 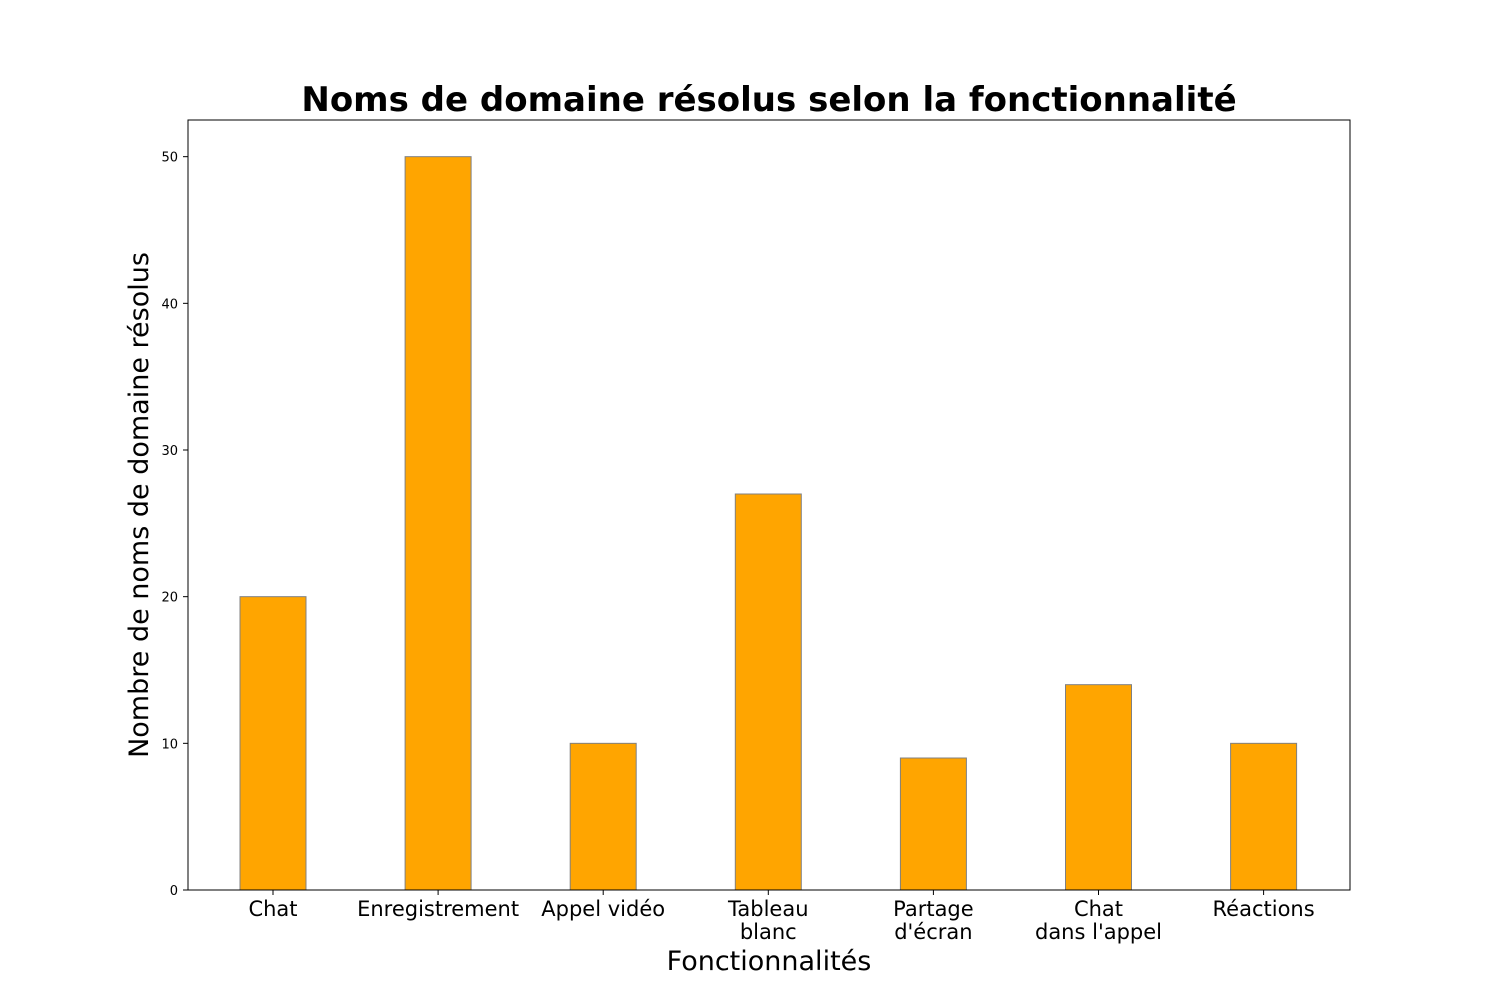 I want to click on x-tick-label: Partage d'écran, so click(x=933, y=920).